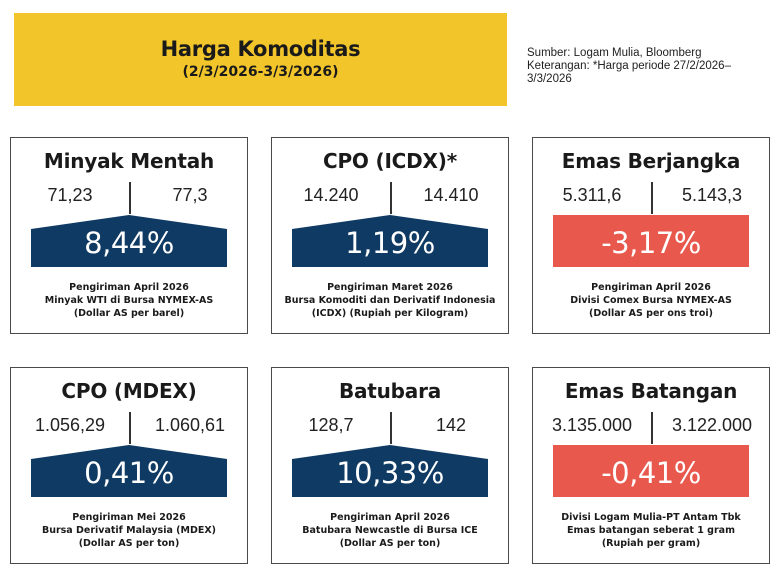 The height and width of the screenshot is (585, 782). I want to click on percent-change: 1,19%, so click(390, 243).